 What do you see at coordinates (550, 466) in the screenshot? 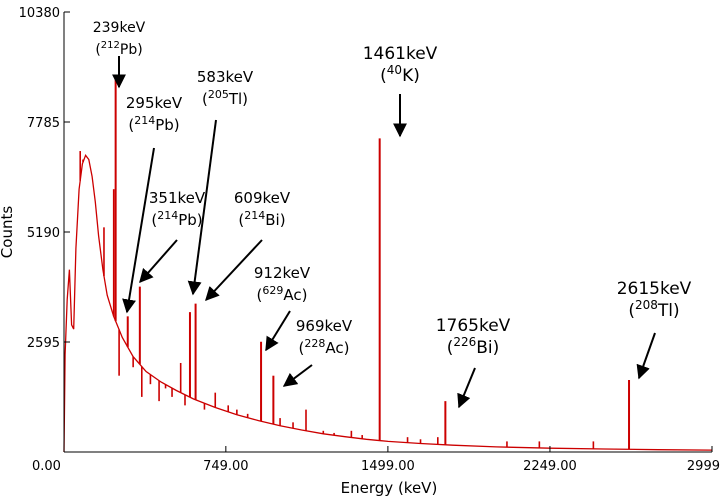
I see `x-tick-label: 2249.00` at bounding box center [550, 466].